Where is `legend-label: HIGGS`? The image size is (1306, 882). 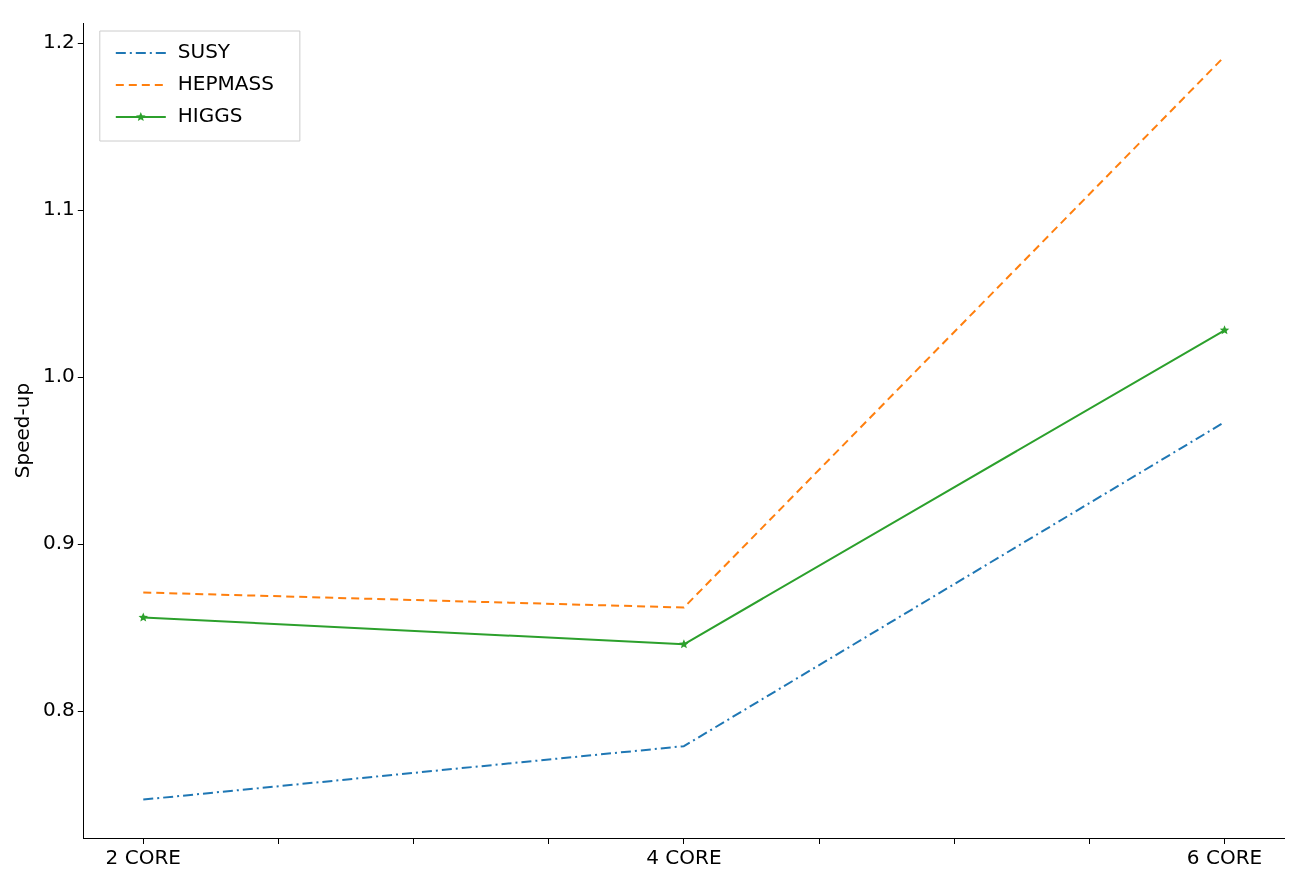
legend-label: HIGGS is located at coordinates (210, 115).